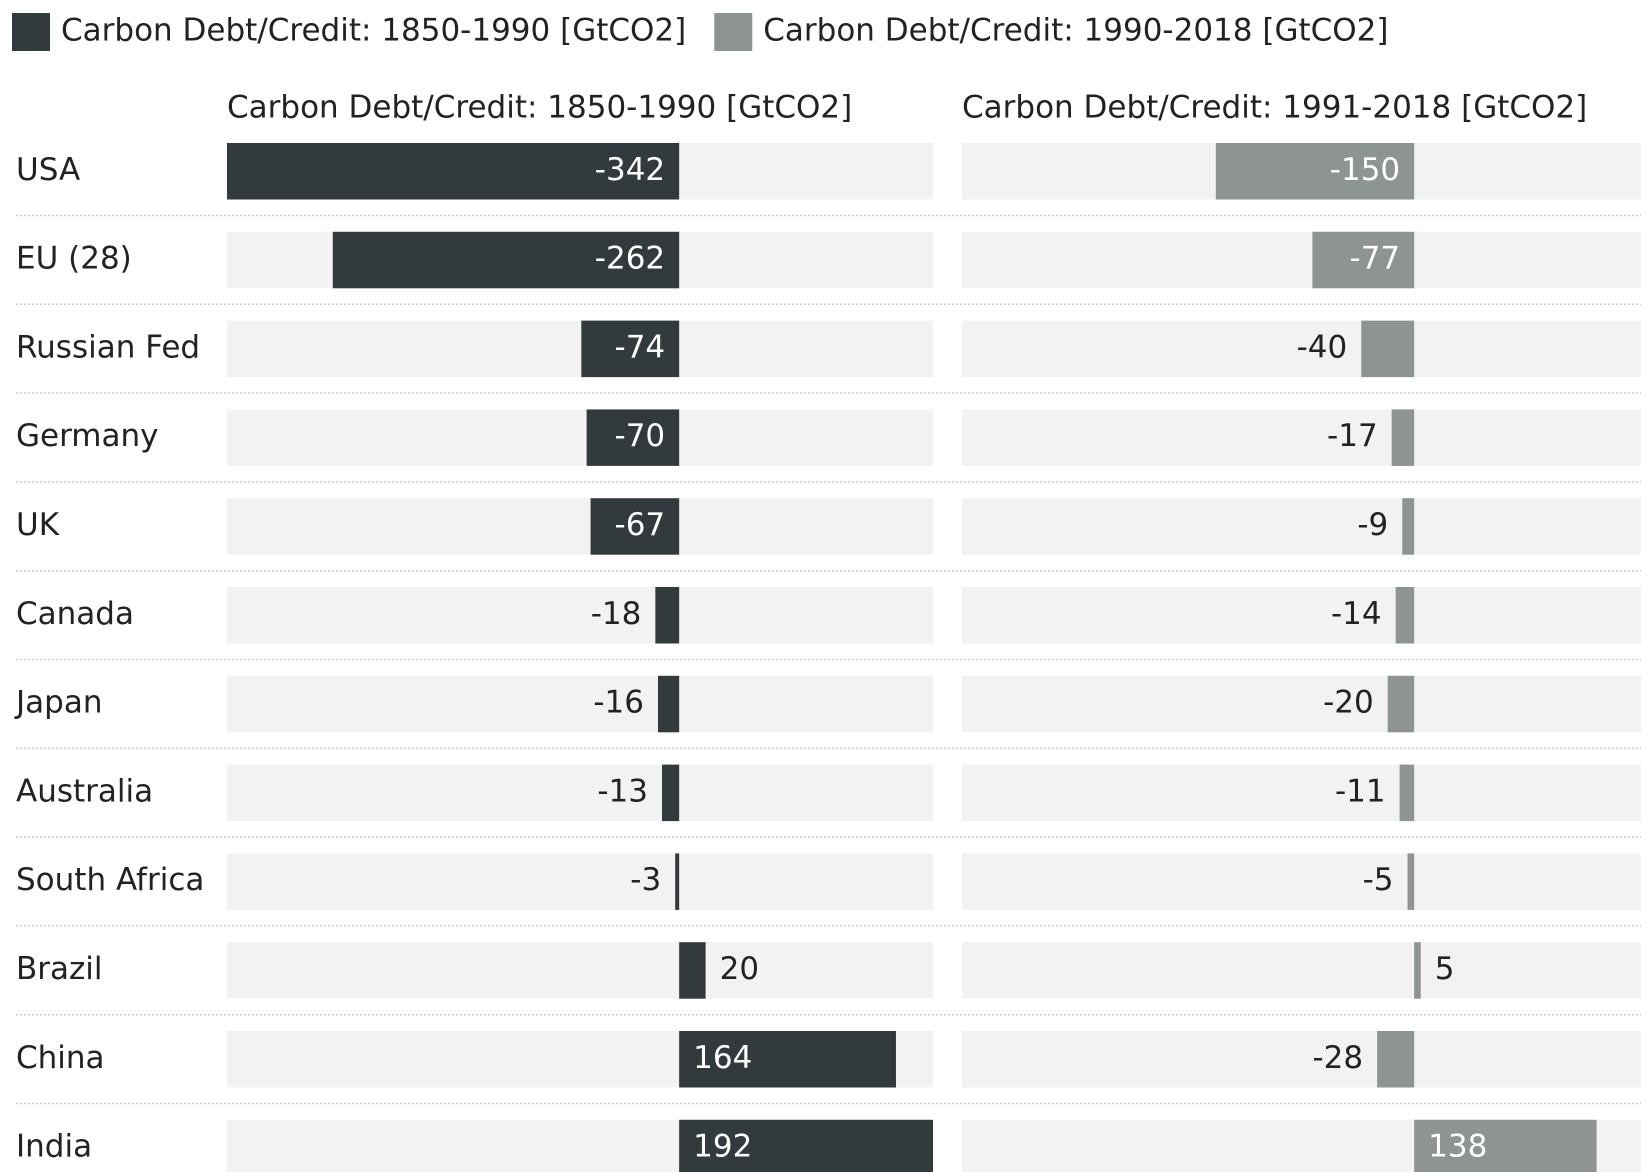  I want to click on value-label: 5, so click(1445, 969).